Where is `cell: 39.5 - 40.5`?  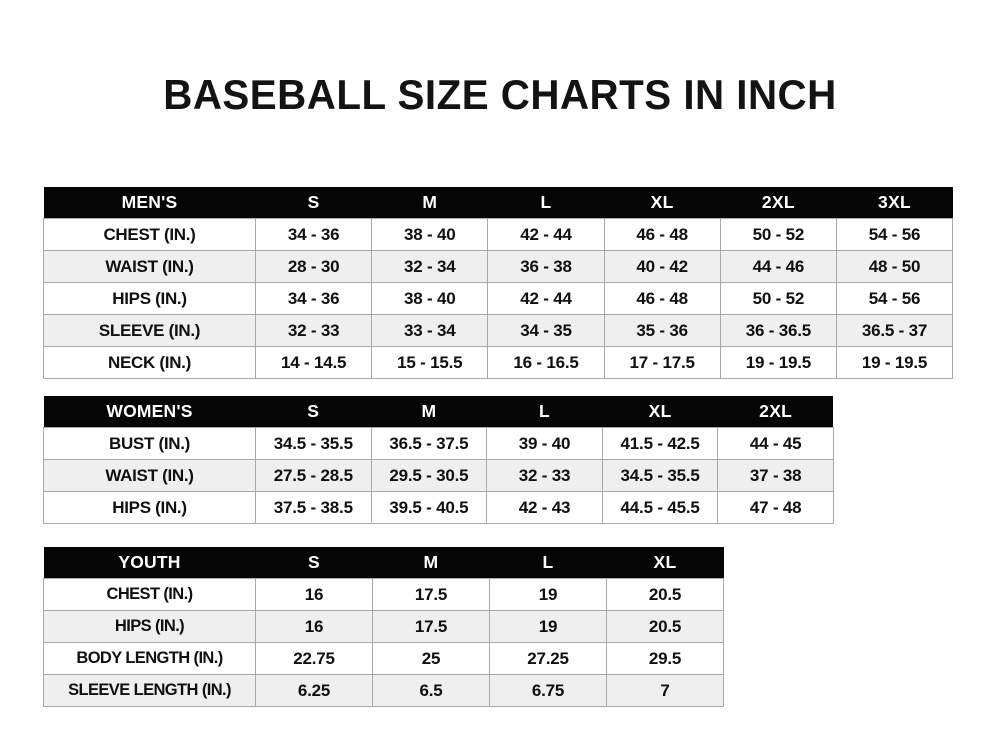 cell: 39.5 - 40.5 is located at coordinates (429, 507).